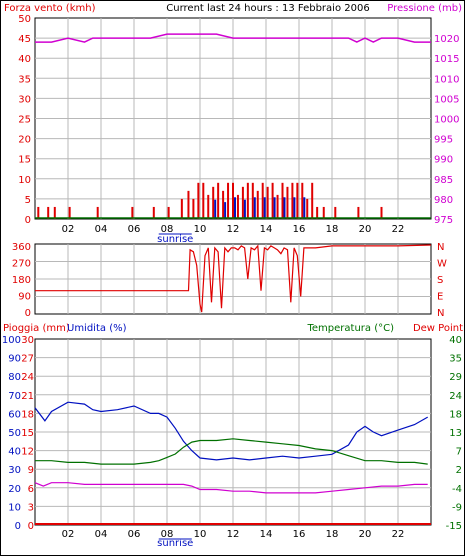 The image size is (465, 557). What do you see at coordinates (24, 180) in the screenshot?
I see `wind-speed-tick-label: 10` at bounding box center [24, 180].